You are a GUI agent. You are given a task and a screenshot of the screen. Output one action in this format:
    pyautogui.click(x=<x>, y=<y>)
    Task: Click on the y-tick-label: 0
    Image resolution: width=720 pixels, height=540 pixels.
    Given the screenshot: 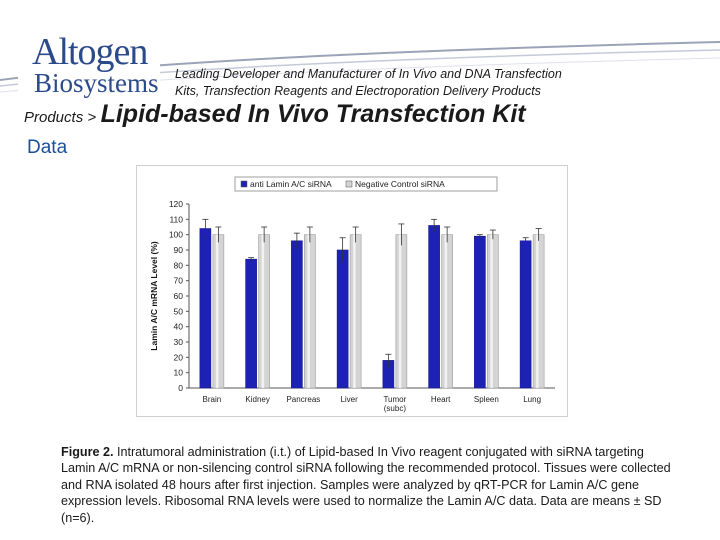 What is the action you would take?
    pyautogui.click(x=180, y=388)
    